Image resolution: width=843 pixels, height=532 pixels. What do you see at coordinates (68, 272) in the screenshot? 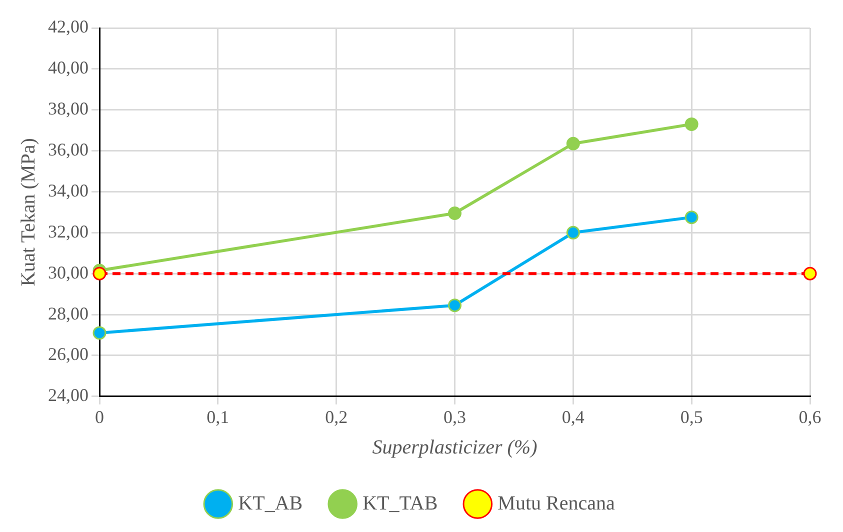
I see `y-tick-label: 30,00` at bounding box center [68, 272].